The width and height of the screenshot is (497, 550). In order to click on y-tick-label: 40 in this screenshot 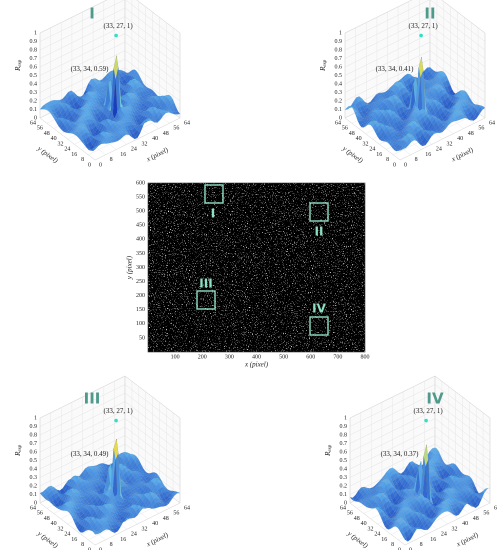, I will do `click(364, 524)`.